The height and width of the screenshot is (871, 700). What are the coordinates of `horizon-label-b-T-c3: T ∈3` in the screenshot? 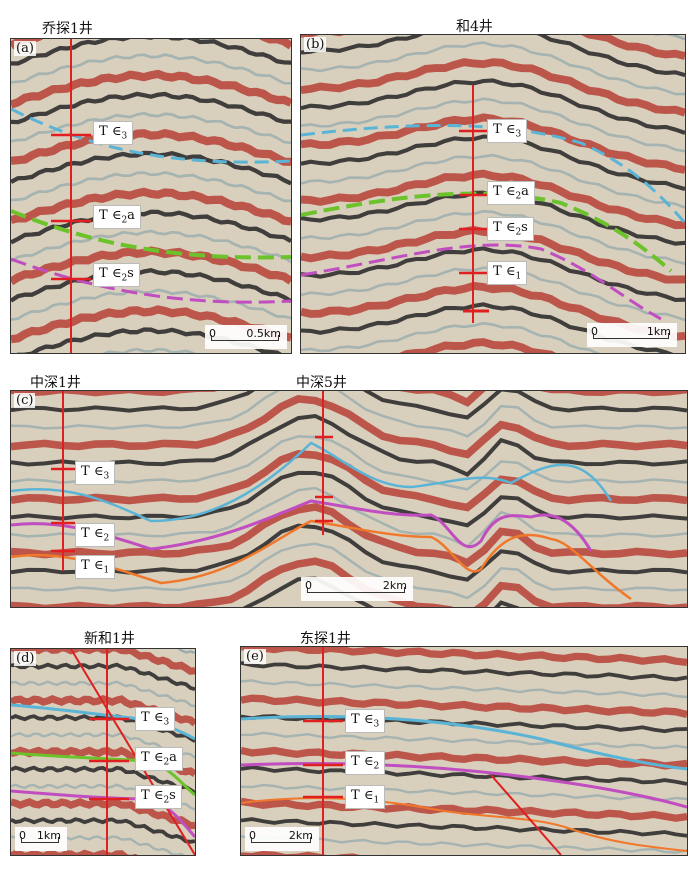 It's located at (507, 131).